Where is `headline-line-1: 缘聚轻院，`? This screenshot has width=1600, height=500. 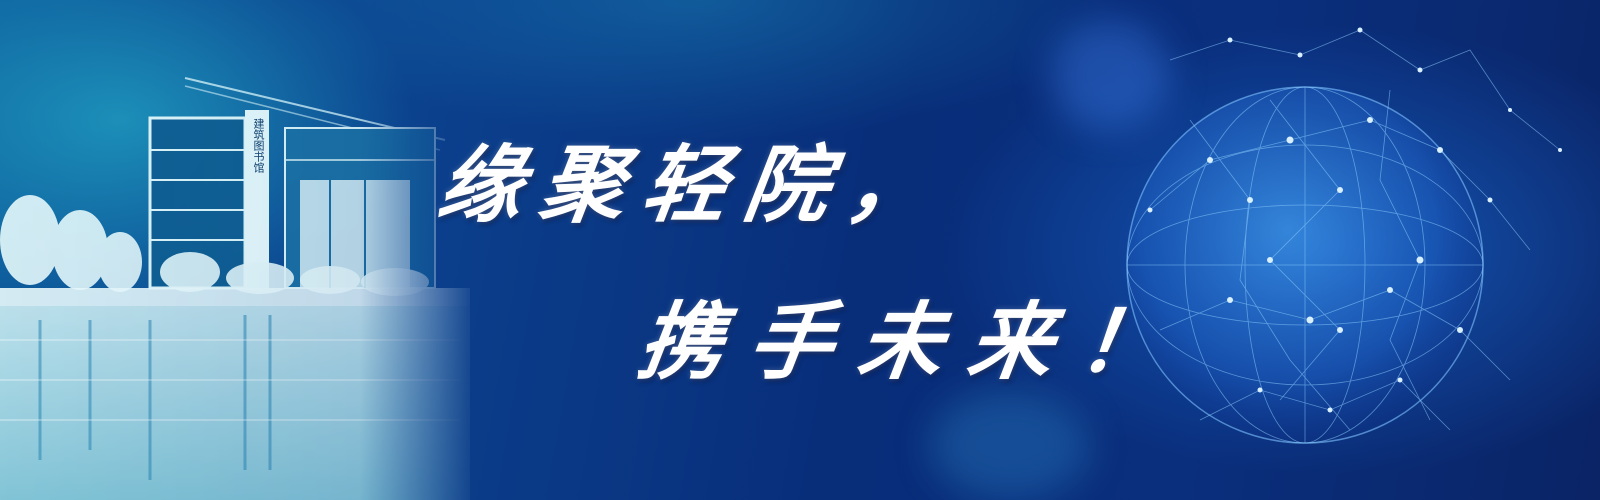
headline-line-1: 缘聚轻院， is located at coordinates (694, 184).